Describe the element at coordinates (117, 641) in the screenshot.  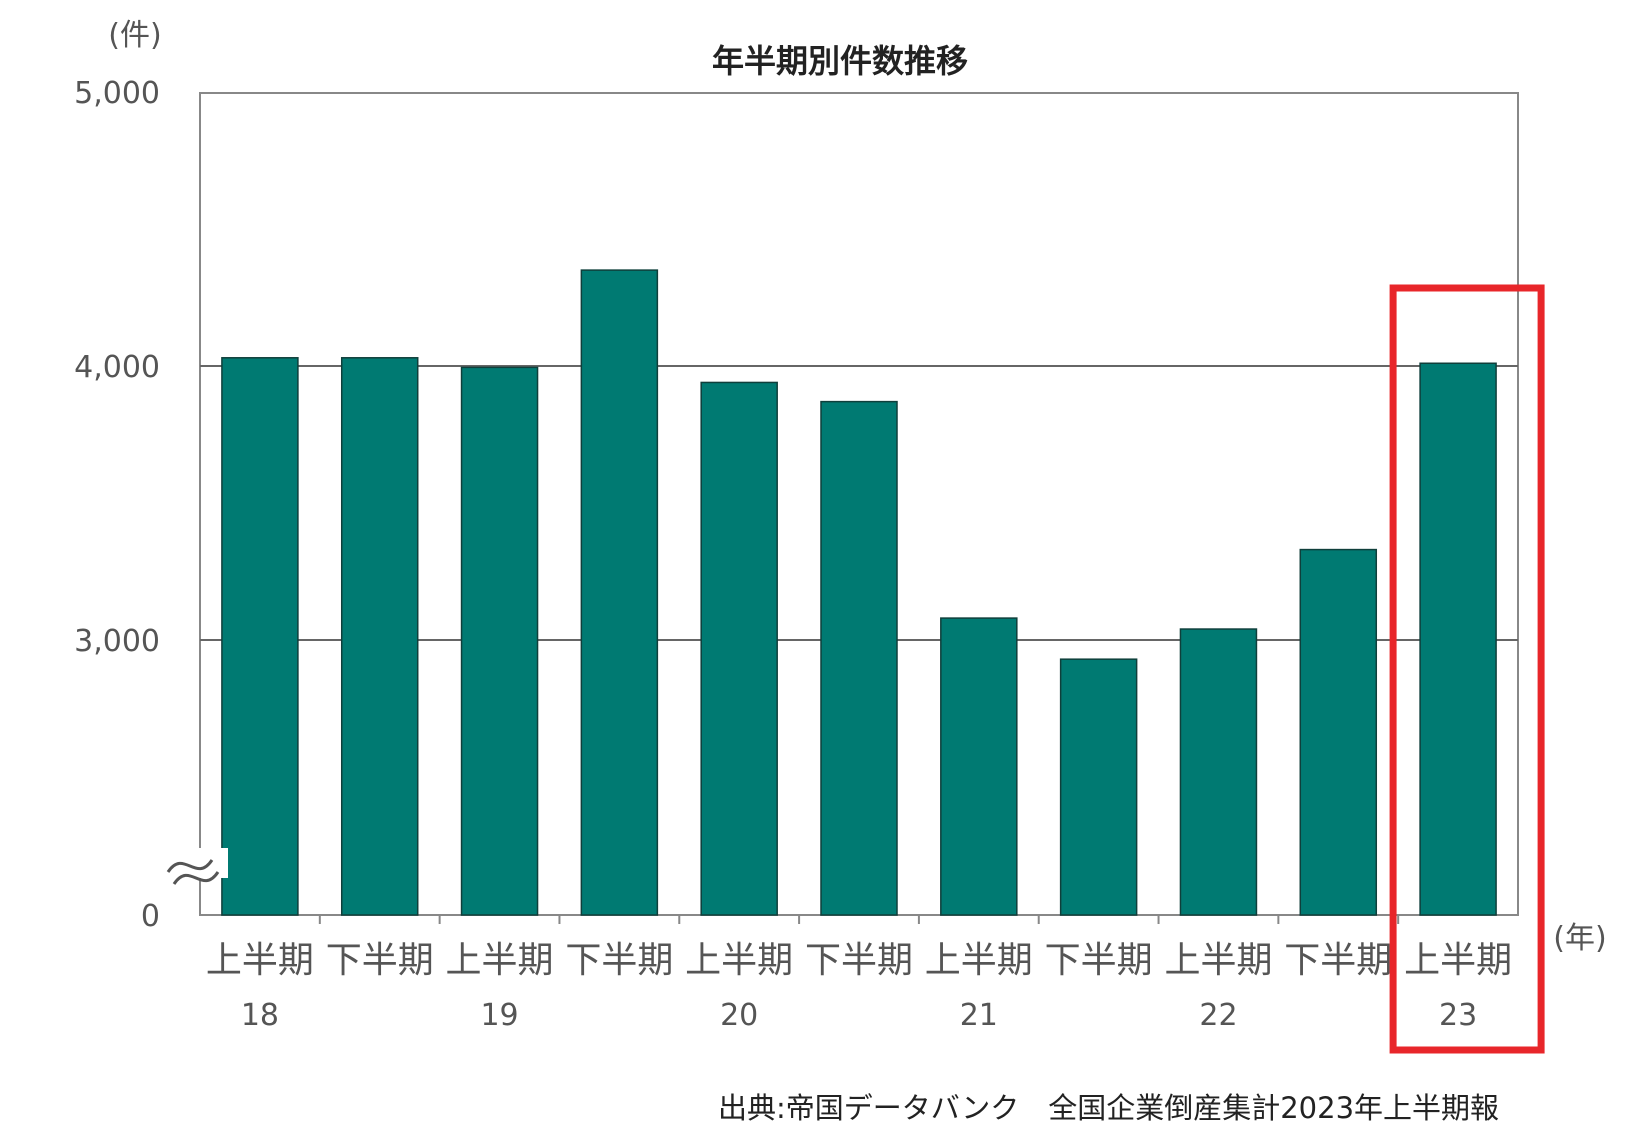
I see `y-tick-label: 3,000` at that location.